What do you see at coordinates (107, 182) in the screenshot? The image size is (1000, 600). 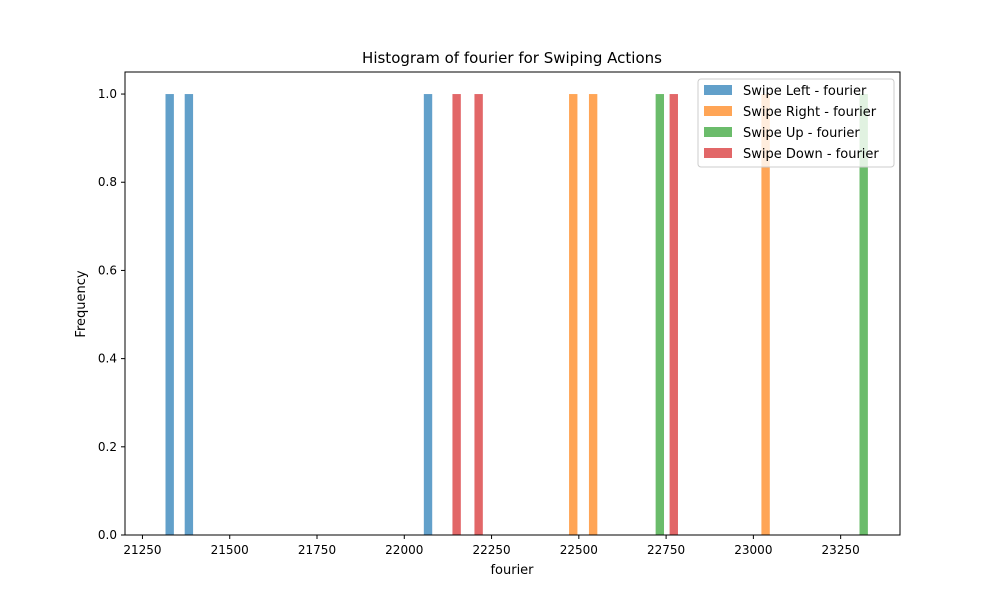 I see `y-tick-label: 0.8` at bounding box center [107, 182].